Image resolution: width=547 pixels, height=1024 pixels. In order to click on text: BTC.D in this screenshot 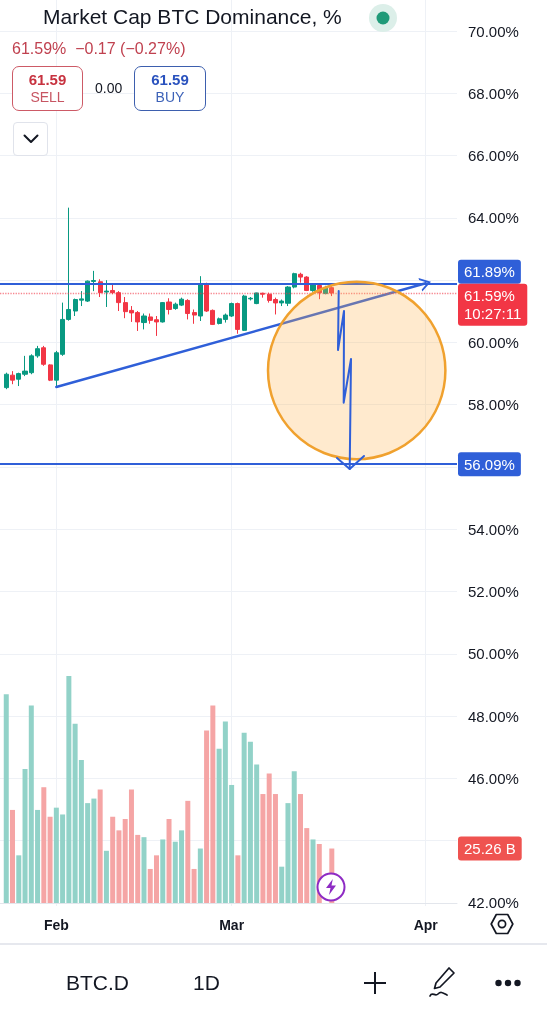, I will do `click(97, 983)`.